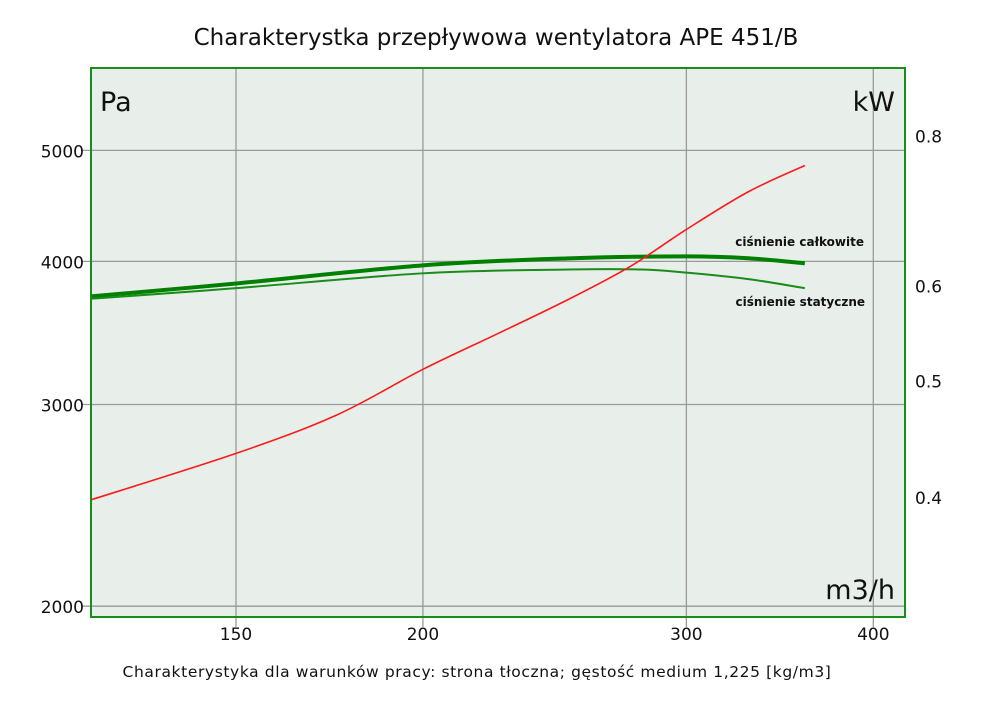  What do you see at coordinates (116, 102) in the screenshot?
I see `y-axis-label: Pa` at bounding box center [116, 102].